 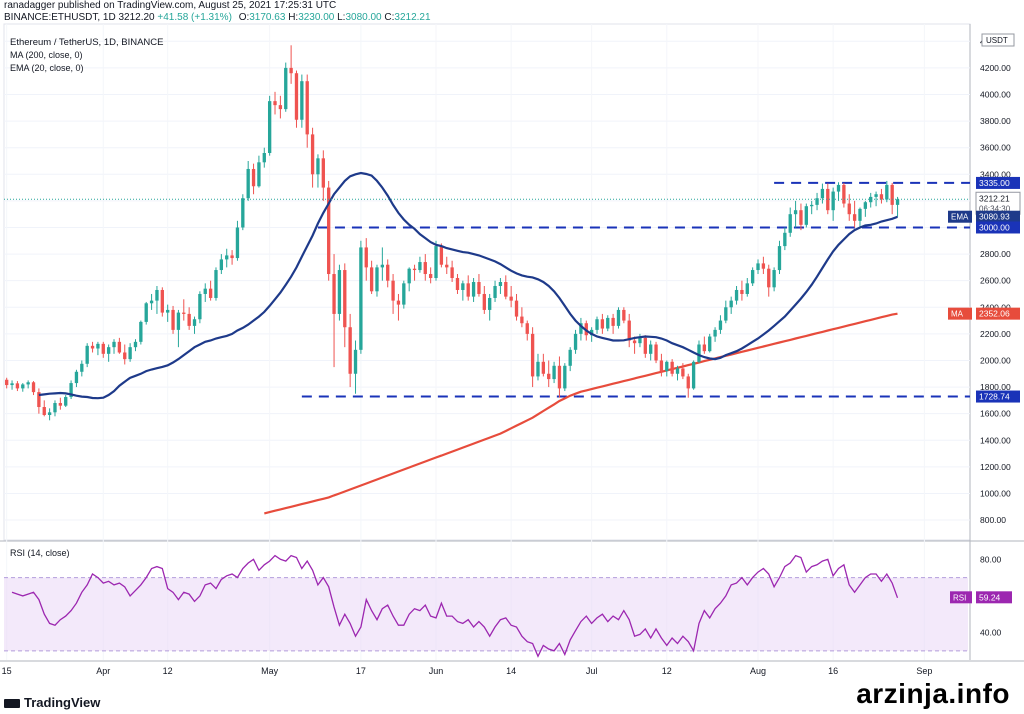 I want to click on time-tick-label: May, so click(x=270, y=671).